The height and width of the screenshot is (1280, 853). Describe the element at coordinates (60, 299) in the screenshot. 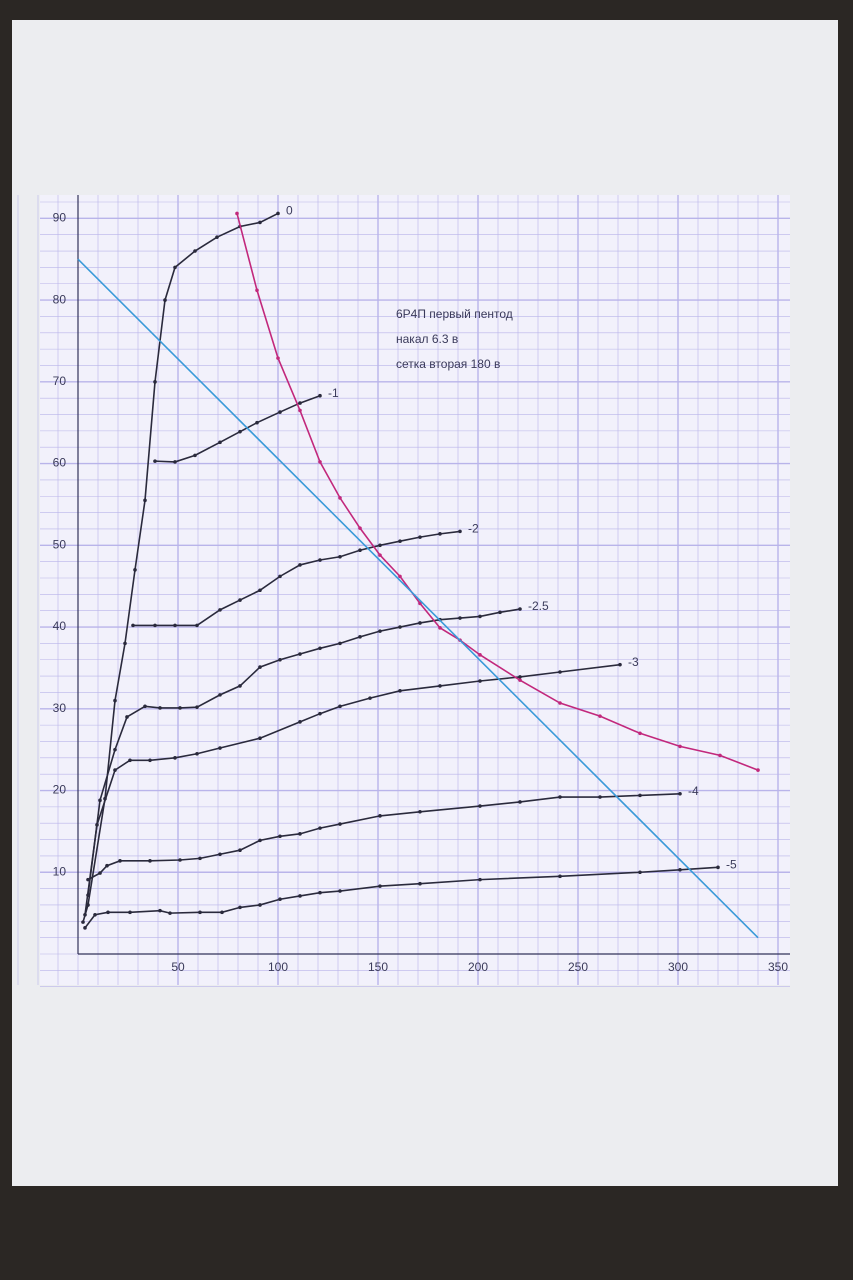

I see `y-tick-label: 80` at that location.